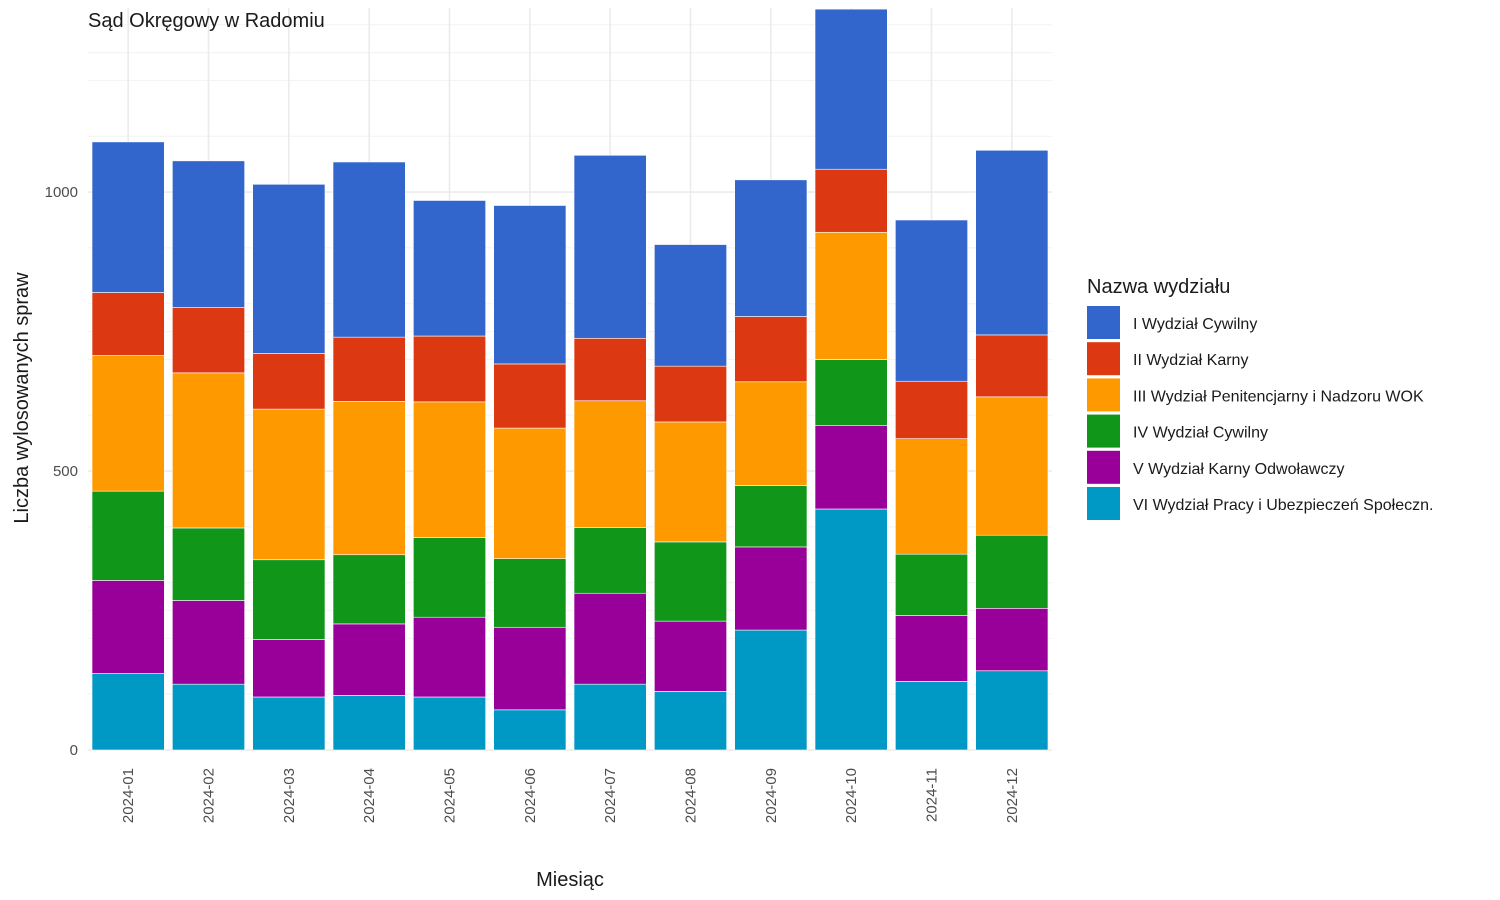 The height and width of the screenshot is (900, 1500). Describe the element at coordinates (1012, 795) in the screenshot. I see `x-tick-label: 2024-12` at that location.